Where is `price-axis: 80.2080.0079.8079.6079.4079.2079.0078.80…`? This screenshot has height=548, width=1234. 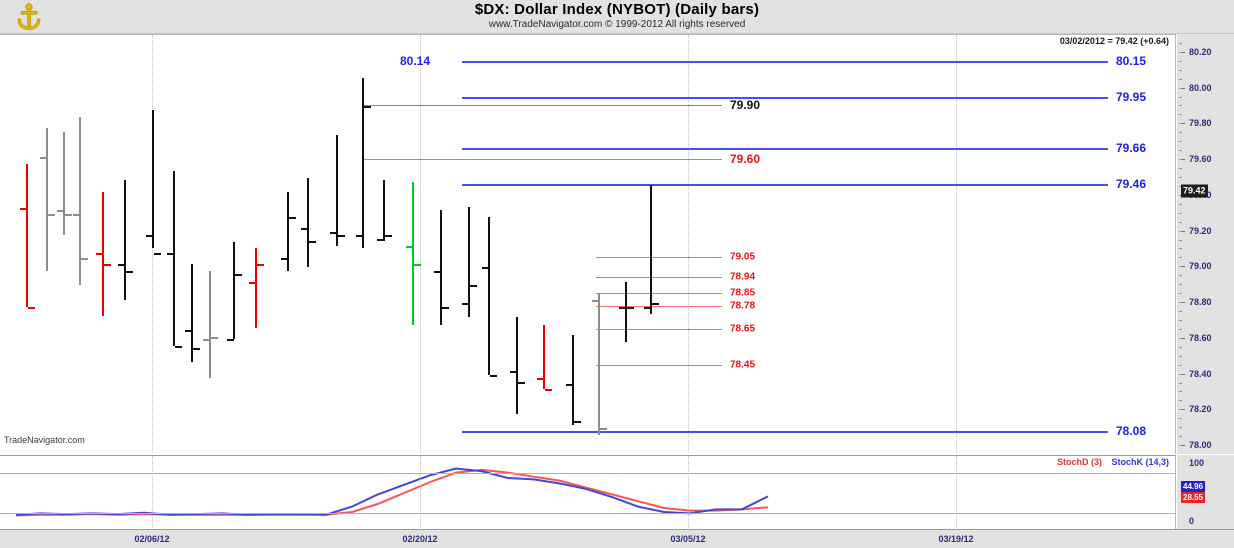
price-axis: 80.2080.0079.8079.6079.4079.2079.0078.80… is located at coordinates (1205, 244).